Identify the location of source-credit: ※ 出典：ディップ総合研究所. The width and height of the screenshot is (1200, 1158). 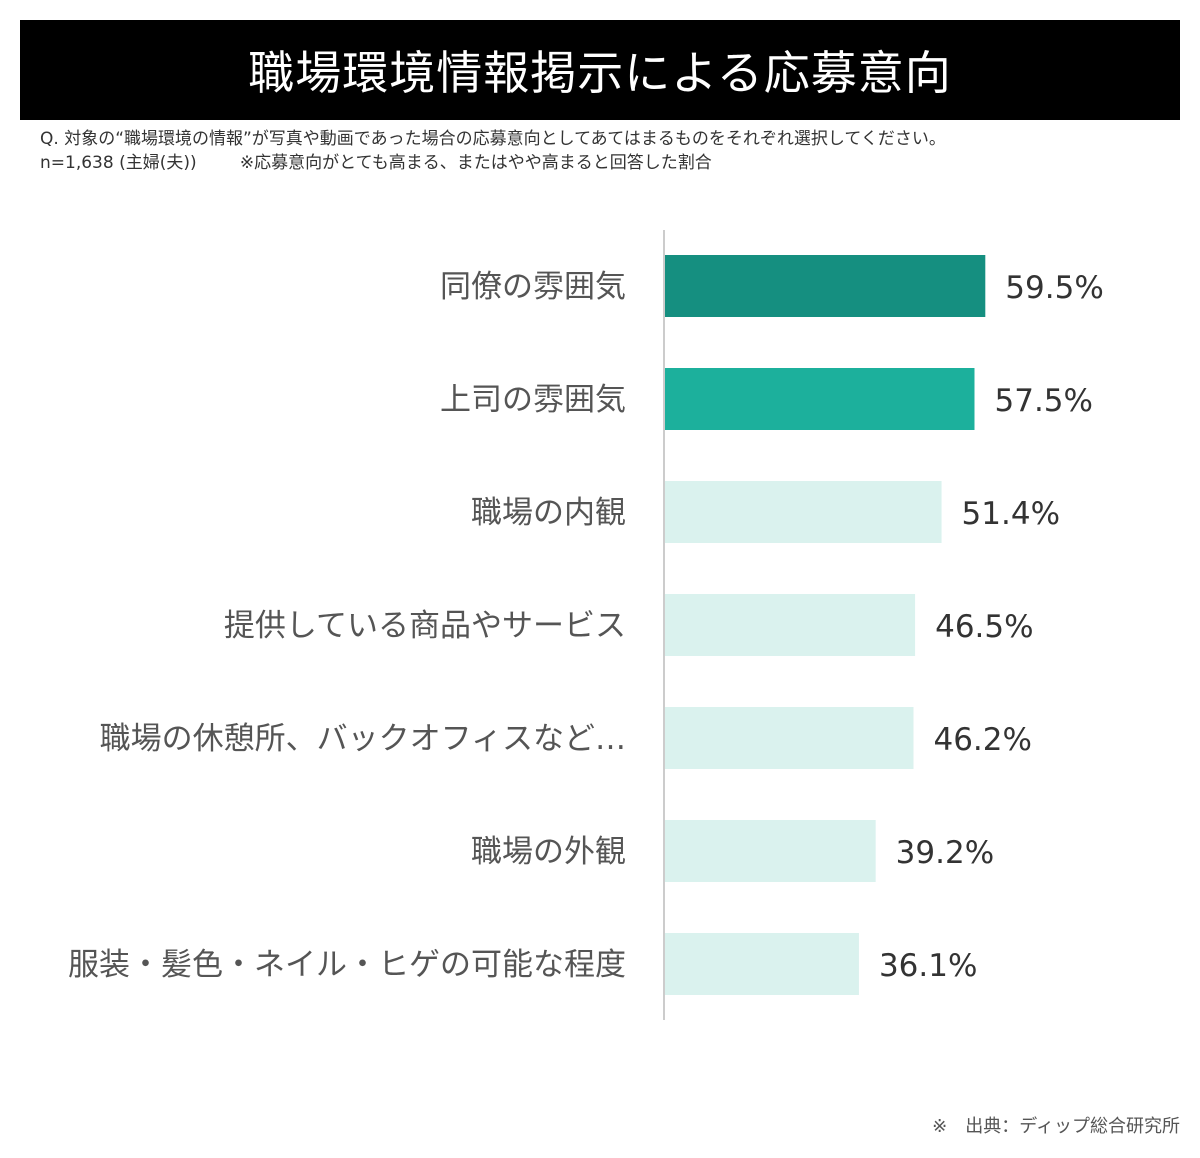
(1056, 1126).